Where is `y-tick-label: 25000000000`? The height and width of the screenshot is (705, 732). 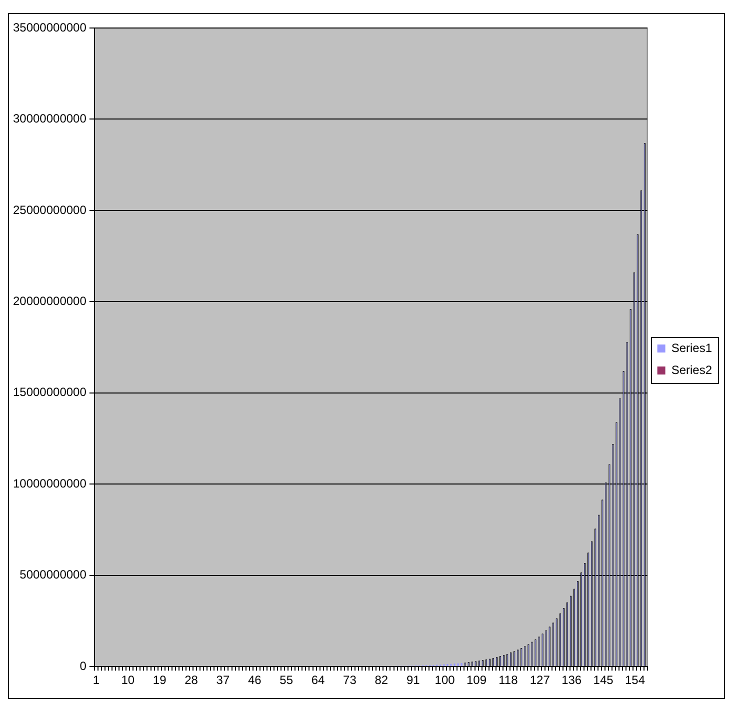
y-tick-label: 25000000000 is located at coordinates (49, 209).